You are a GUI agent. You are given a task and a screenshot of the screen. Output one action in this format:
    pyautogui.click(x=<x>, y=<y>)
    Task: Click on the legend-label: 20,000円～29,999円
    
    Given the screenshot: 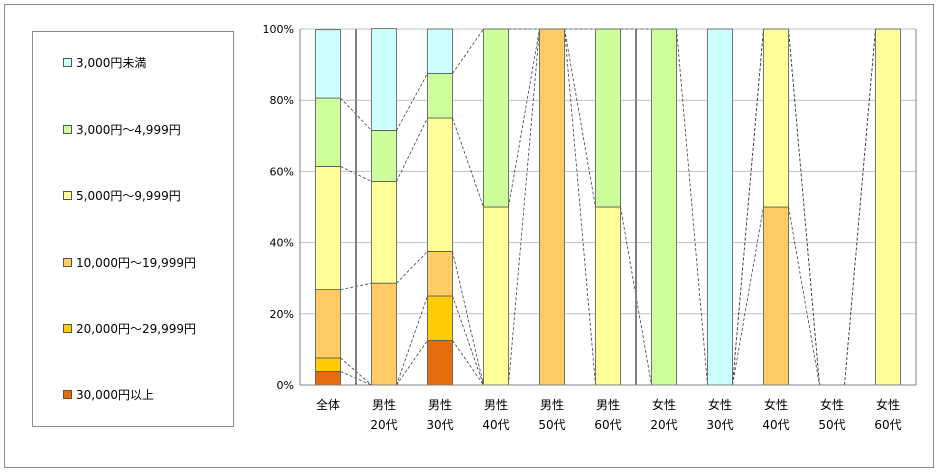 What is the action you would take?
    pyautogui.click(x=136, y=328)
    